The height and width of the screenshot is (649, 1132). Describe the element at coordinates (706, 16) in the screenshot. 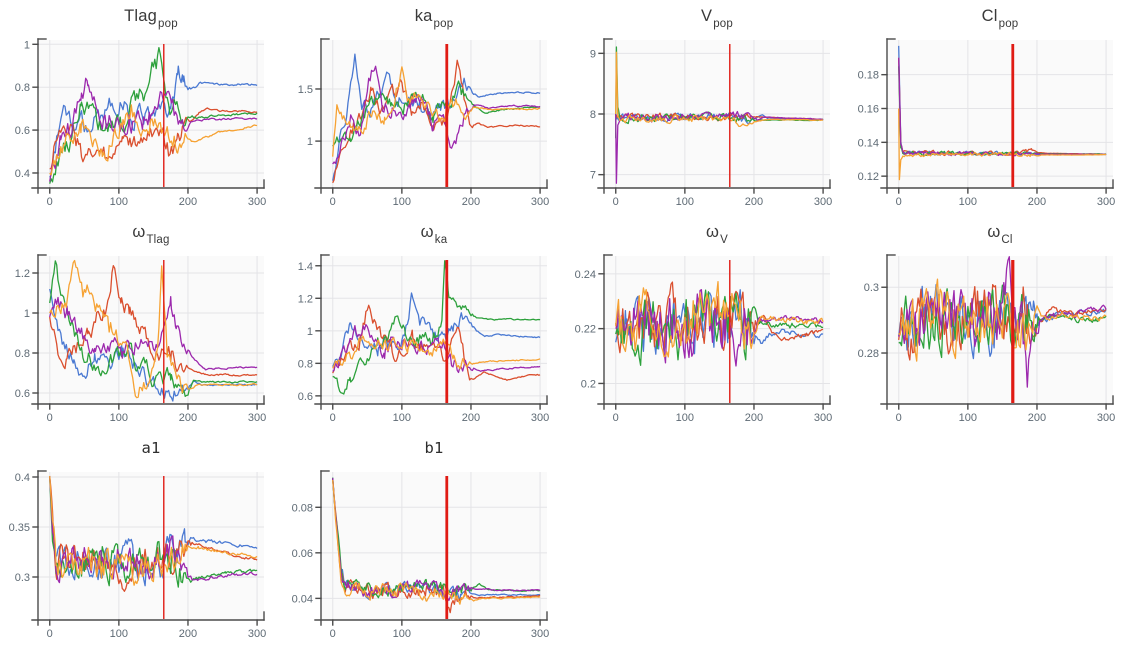

I see `plot-title-main: V` at that location.